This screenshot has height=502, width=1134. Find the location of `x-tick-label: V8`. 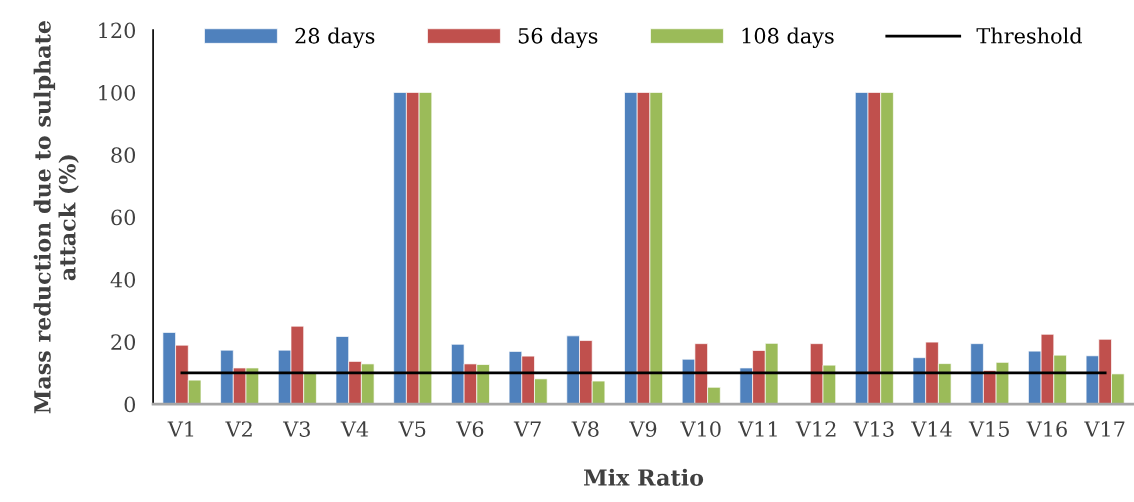

x-tick-label: V8 is located at coordinates (585, 429).